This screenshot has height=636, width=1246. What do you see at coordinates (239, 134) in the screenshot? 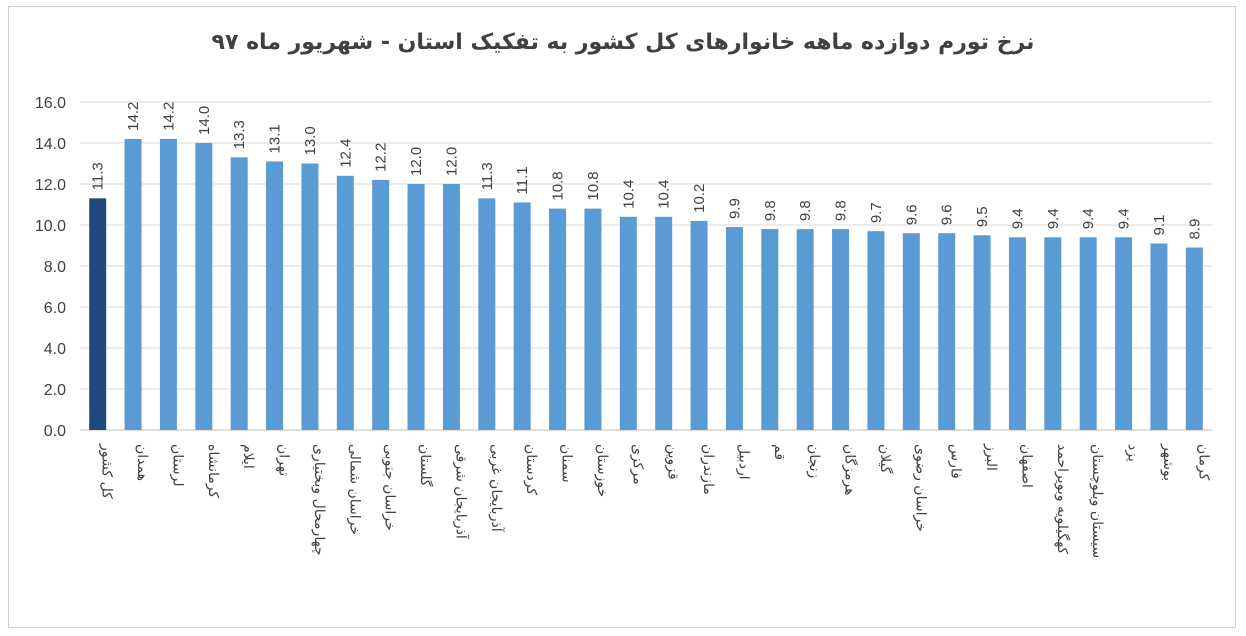
I see `data-label: 13.3` at bounding box center [239, 134].